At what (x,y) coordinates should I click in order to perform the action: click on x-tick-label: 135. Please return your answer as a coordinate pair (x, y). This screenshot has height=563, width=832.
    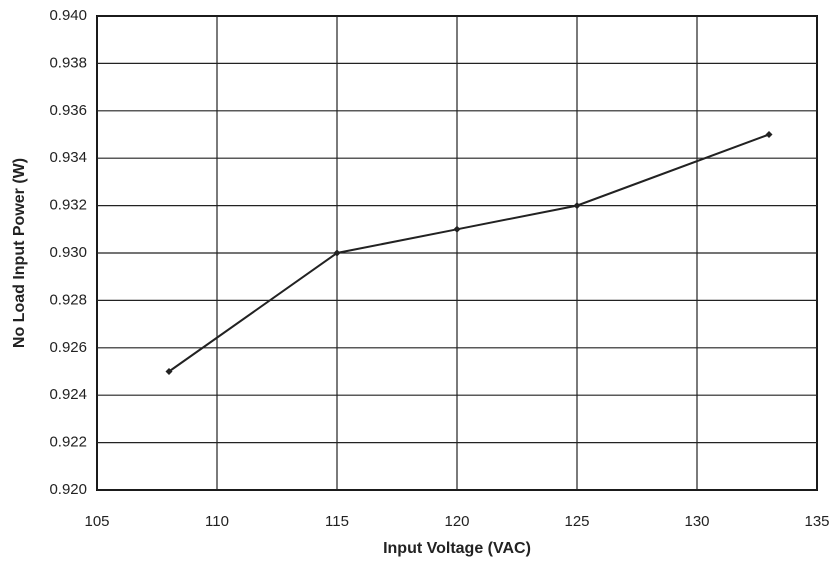
    Looking at the image, I should click on (816, 521).